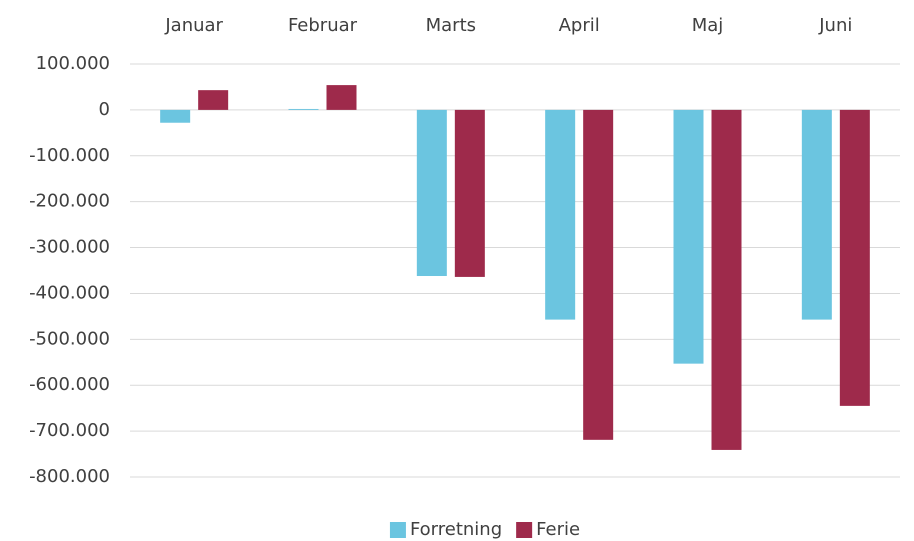 This screenshot has height=541, width=914. I want to click on x-tick-label: Maj, so click(708, 25).